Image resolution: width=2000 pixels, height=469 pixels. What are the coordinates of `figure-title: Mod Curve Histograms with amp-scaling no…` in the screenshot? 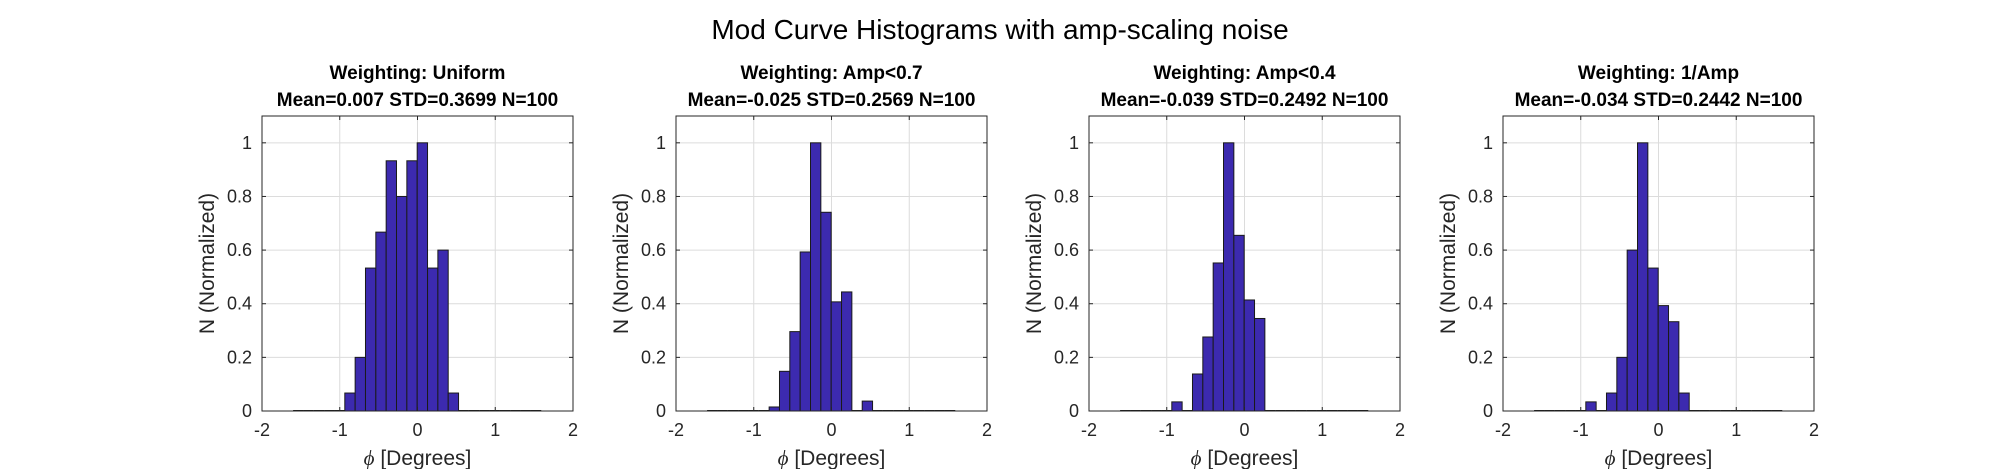 It's located at (999, 29).